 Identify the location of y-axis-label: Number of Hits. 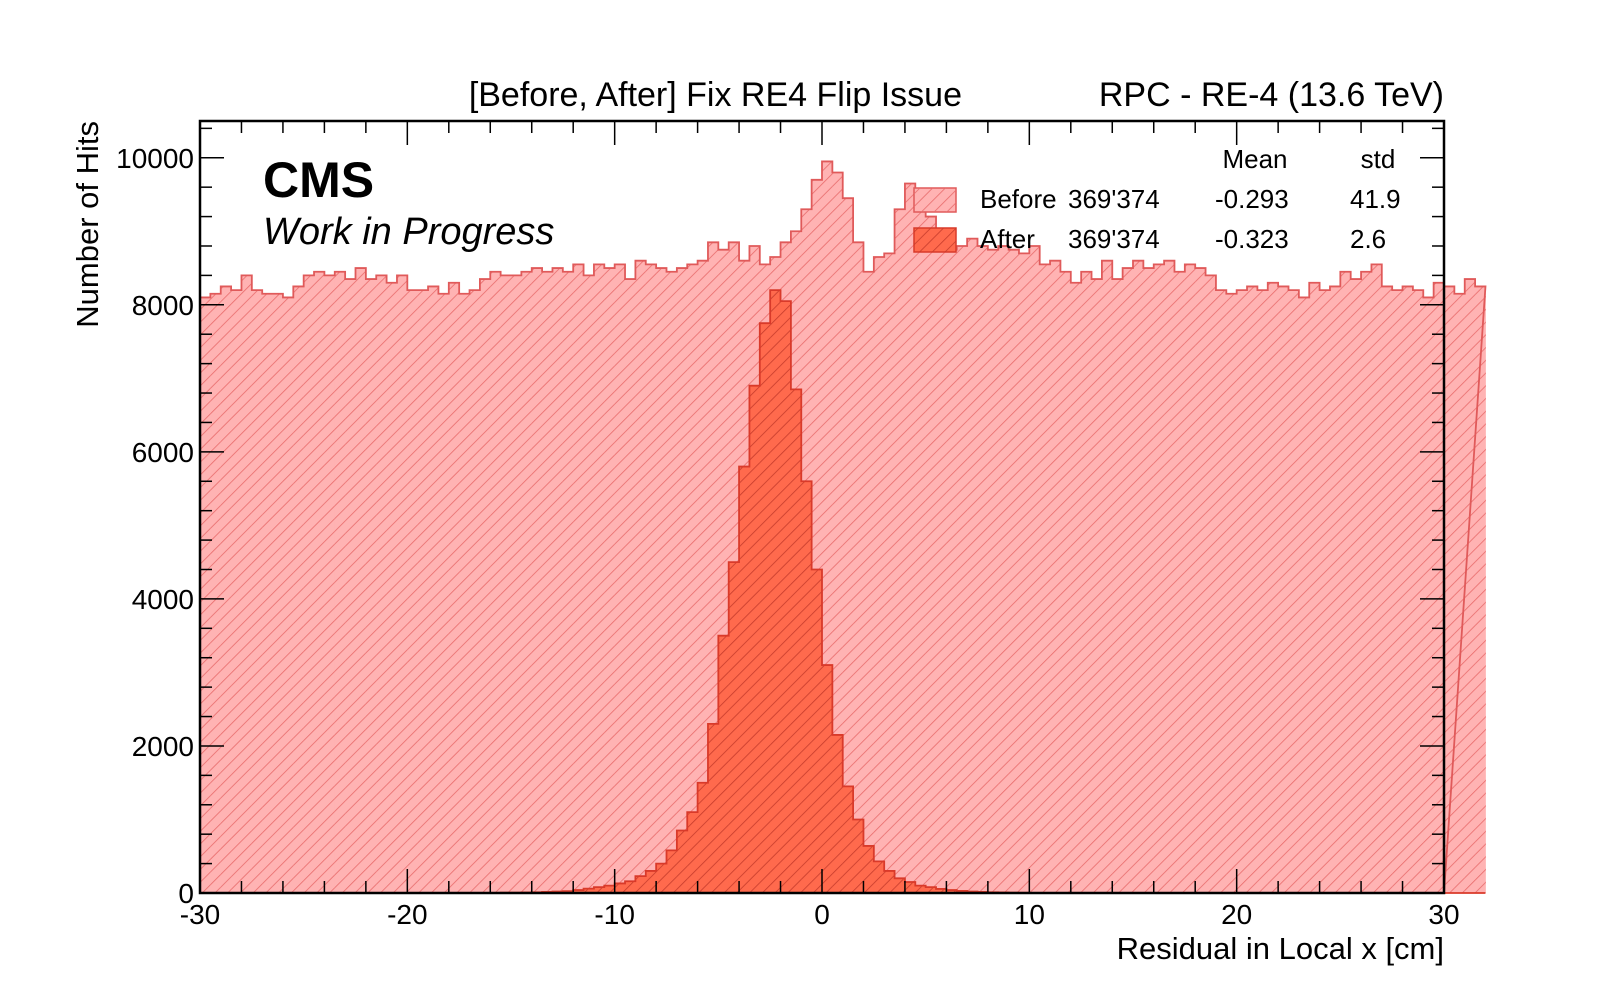
(87, 224).